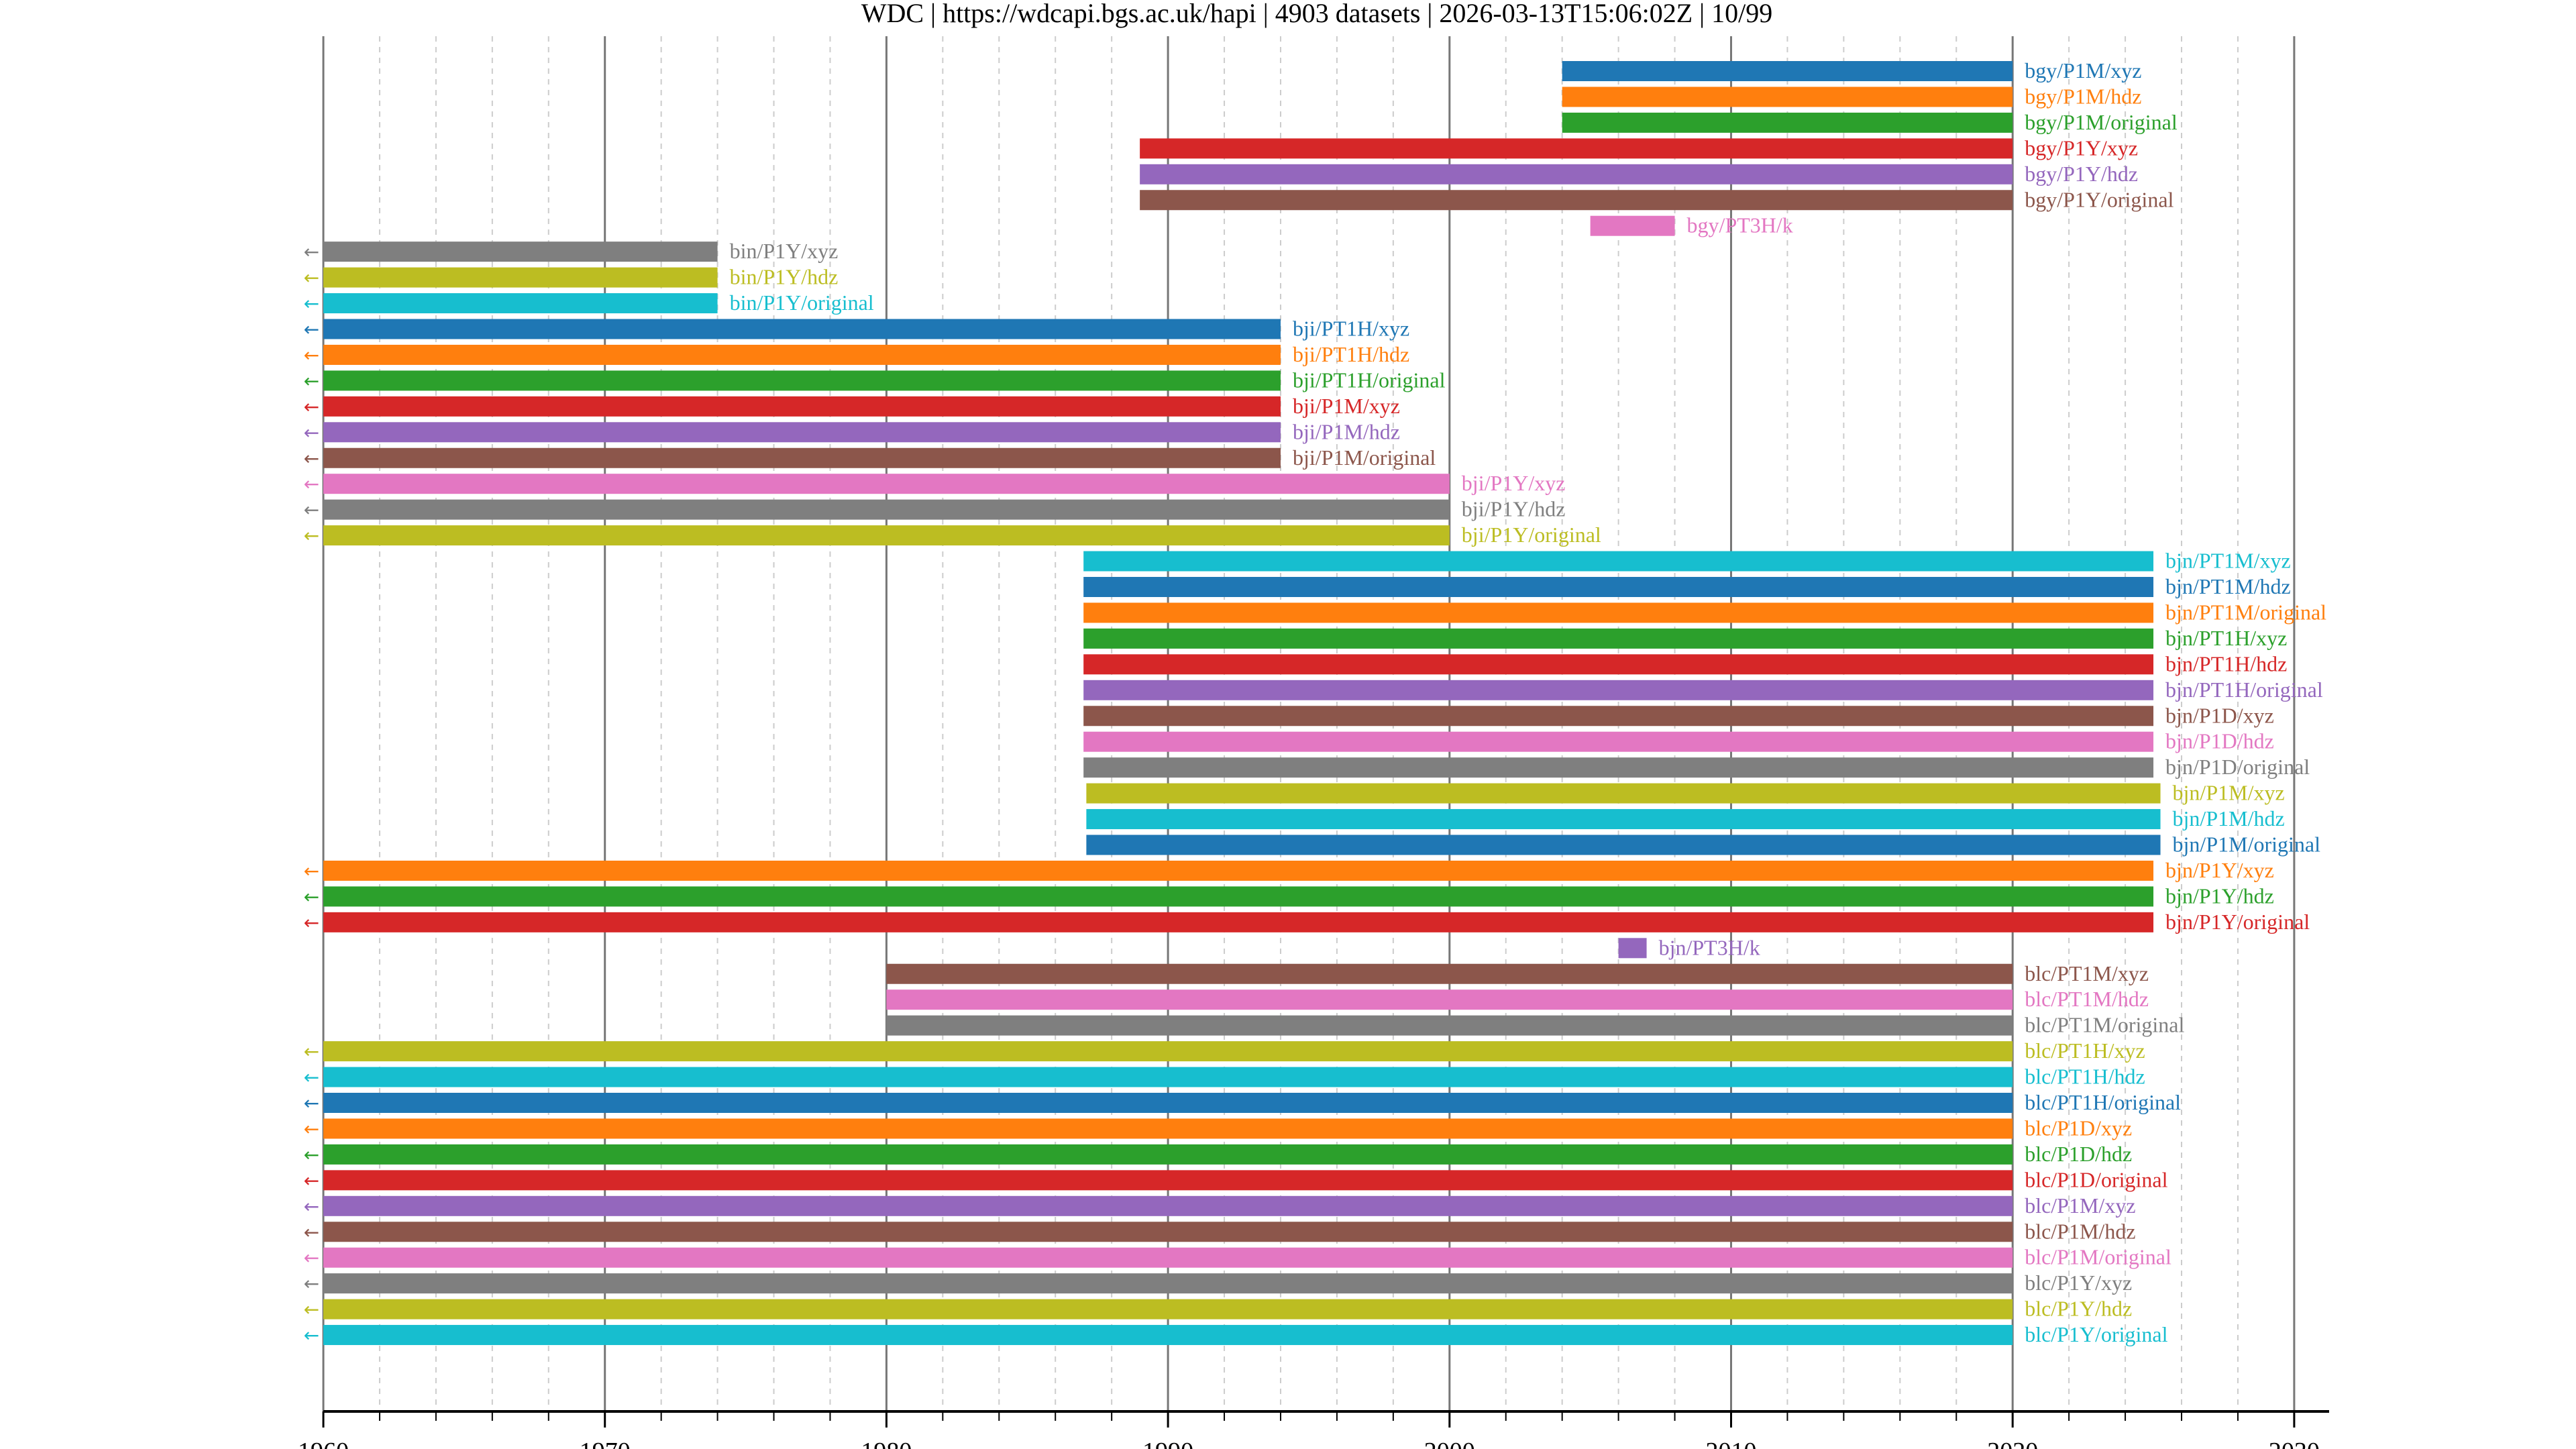 The width and height of the screenshot is (2576, 1449). I want to click on timeline-row: bji/P1M/original ←, so click(870, 457).